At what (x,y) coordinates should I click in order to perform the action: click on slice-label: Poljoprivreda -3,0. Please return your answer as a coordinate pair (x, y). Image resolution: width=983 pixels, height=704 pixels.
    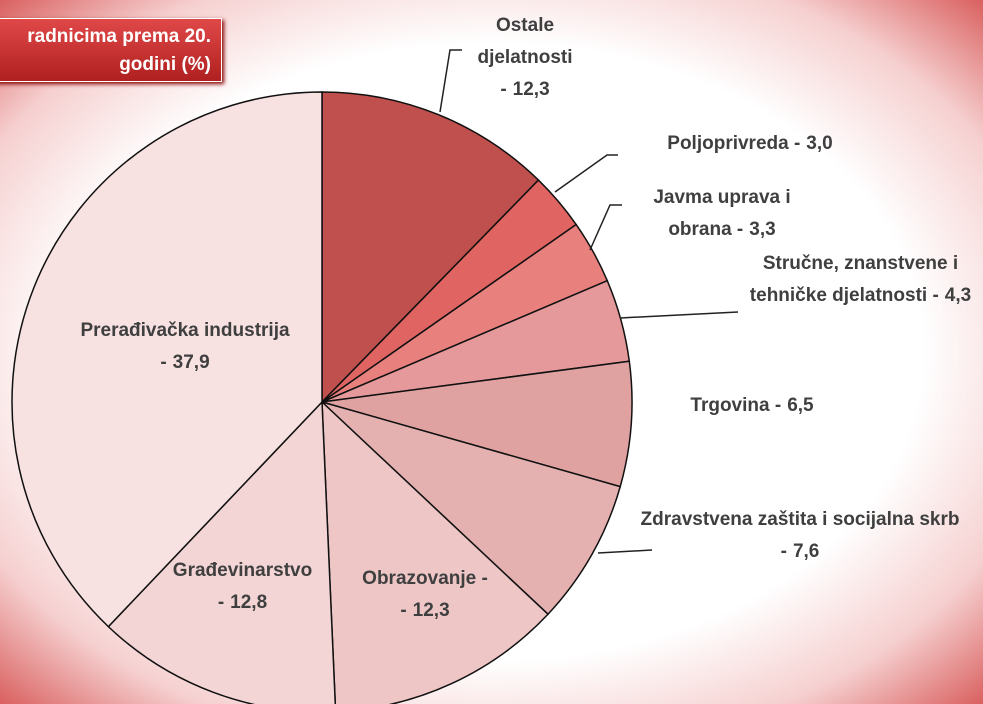
    Looking at the image, I should click on (750, 144).